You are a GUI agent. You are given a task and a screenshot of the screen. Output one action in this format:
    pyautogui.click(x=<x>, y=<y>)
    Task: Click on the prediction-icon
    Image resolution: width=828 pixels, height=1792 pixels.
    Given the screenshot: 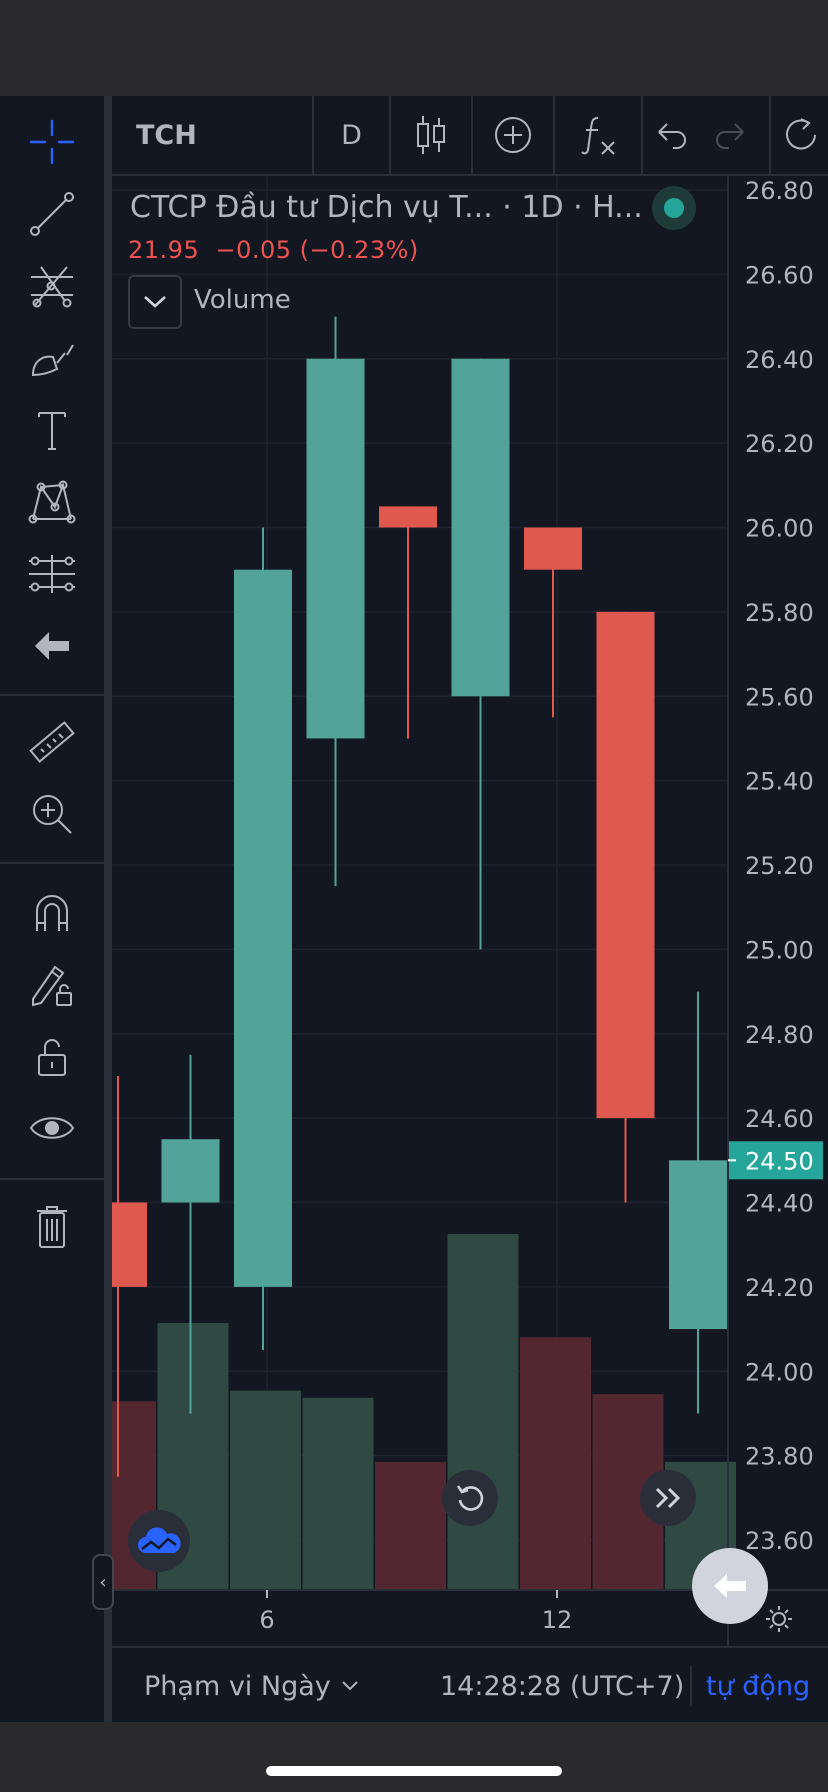 What is the action you would take?
    pyautogui.click(x=52, y=574)
    